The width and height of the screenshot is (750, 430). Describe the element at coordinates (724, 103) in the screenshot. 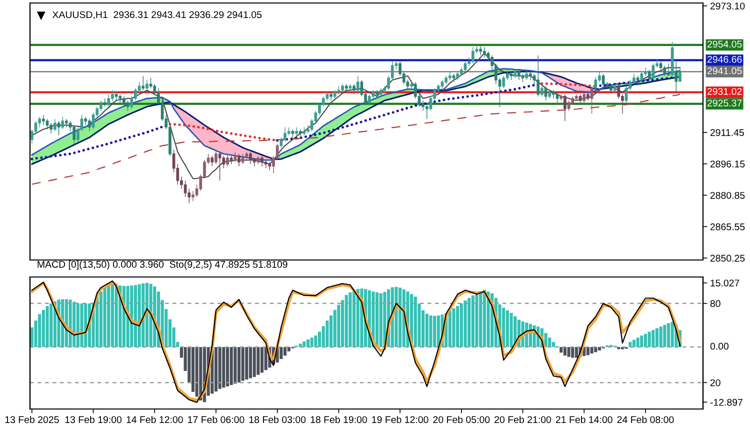

I see `ref-line-label: 2925.37` at that location.